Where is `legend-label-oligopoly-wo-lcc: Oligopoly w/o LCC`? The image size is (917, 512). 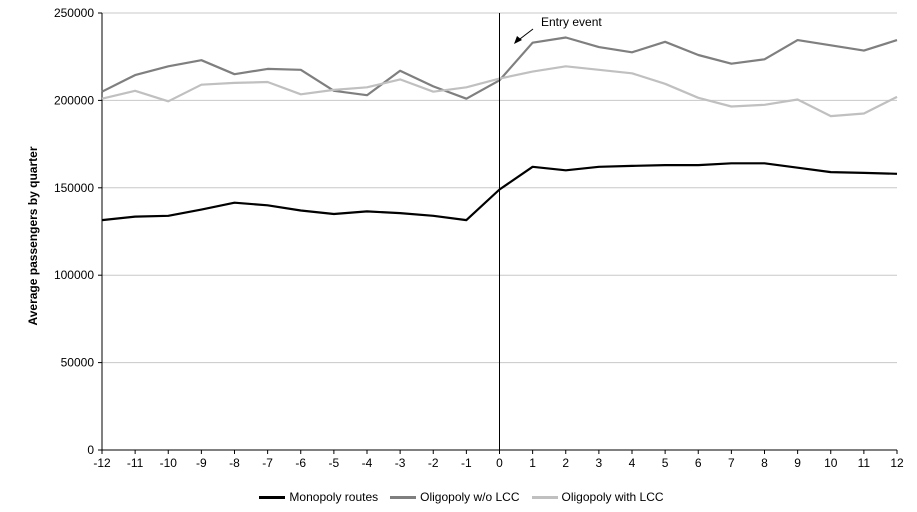
legend-label-oligopoly-wo-lcc: Oligopoly w/o LCC is located at coordinates (470, 497).